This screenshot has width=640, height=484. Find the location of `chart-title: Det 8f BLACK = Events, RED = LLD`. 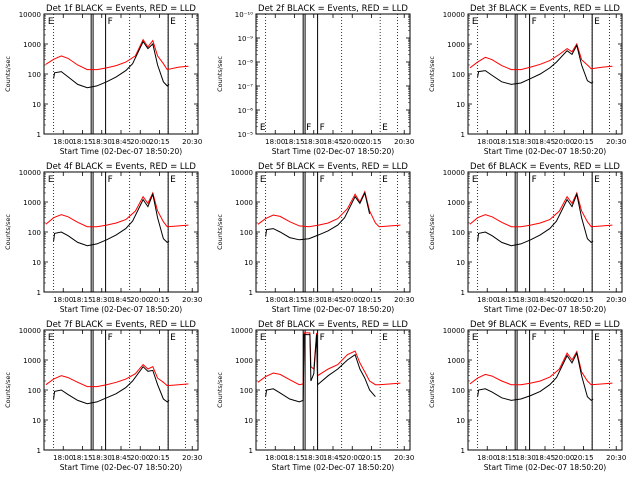

chart-title: Det 8f BLACK = Events, RED = LLD is located at coordinates (333, 325).